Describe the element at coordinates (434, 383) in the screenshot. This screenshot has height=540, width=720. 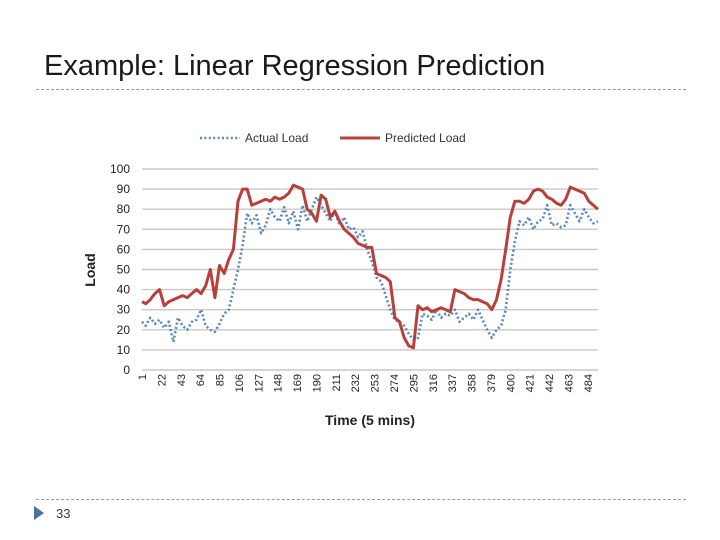
I see `x-tick-label: 316` at that location.